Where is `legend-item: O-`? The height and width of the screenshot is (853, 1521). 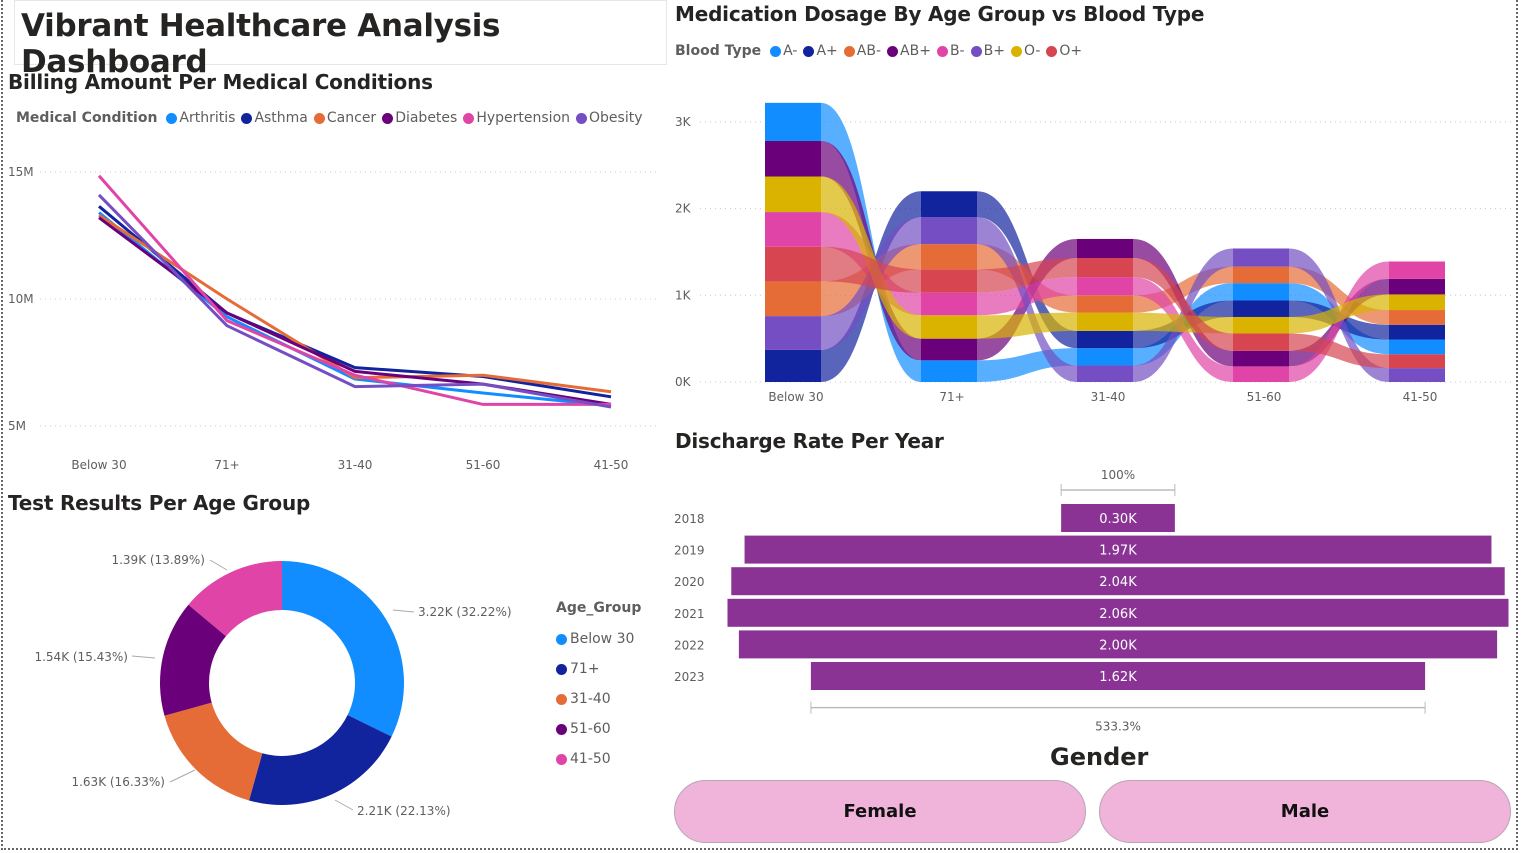
legend-item: O- is located at coordinates (1025, 51).